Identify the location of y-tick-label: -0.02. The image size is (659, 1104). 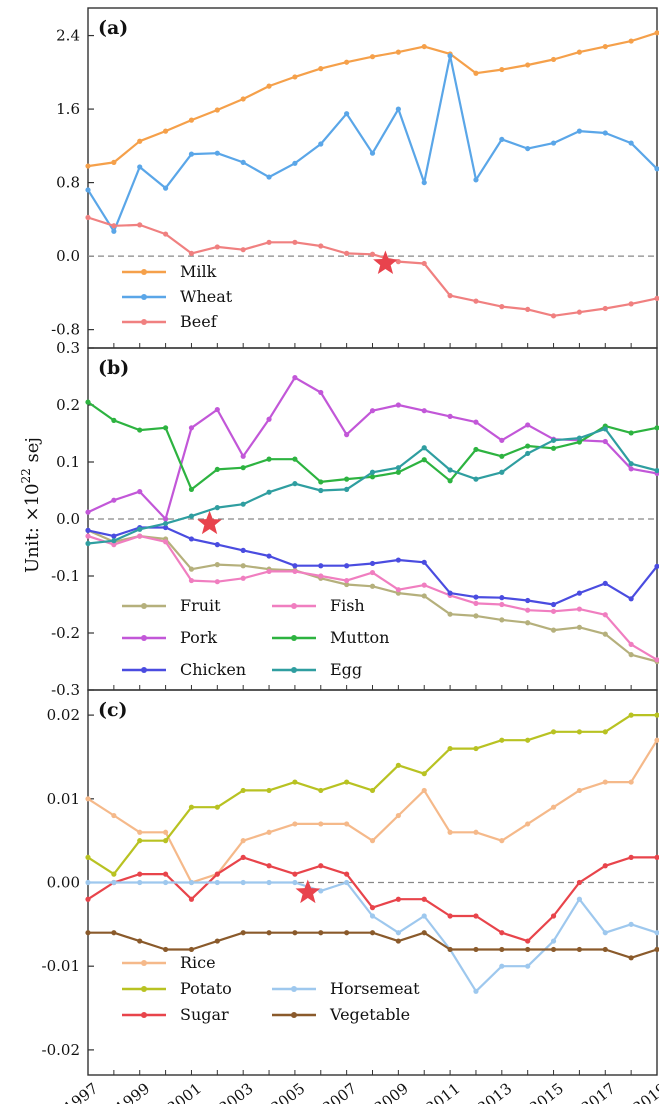
(61, 1050).